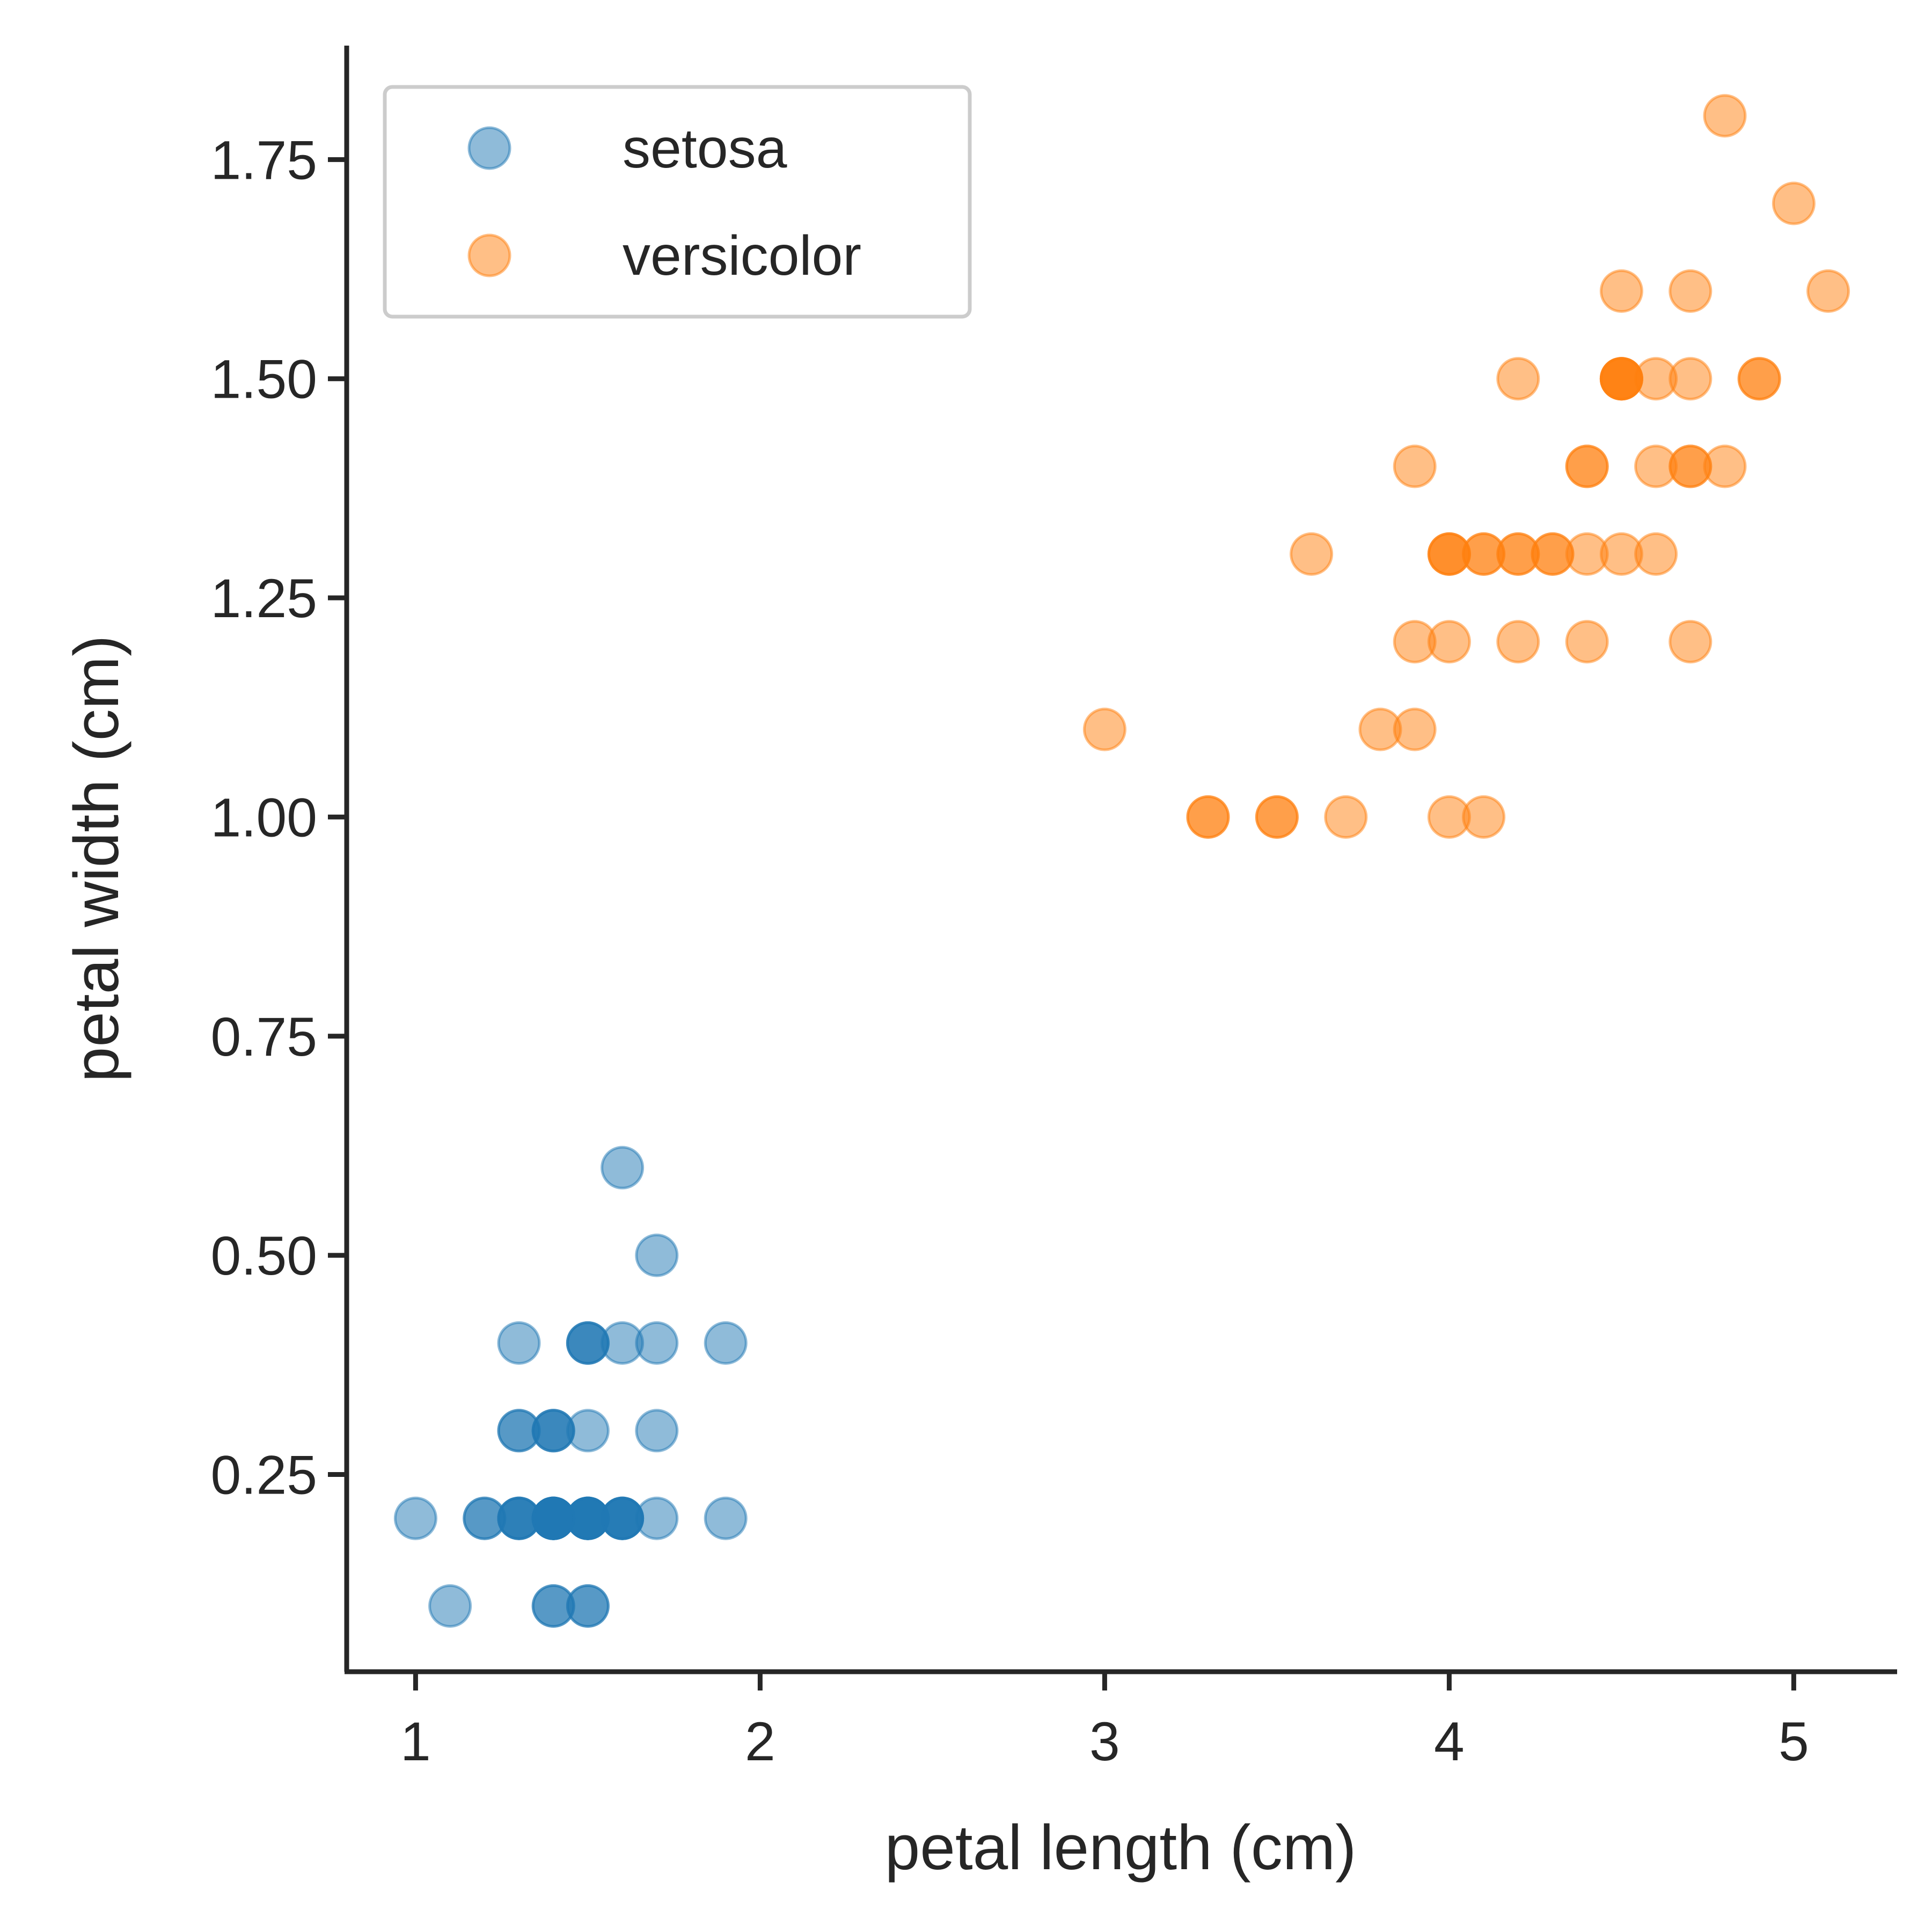  I want to click on x-tick-label: 1, so click(415, 1741).